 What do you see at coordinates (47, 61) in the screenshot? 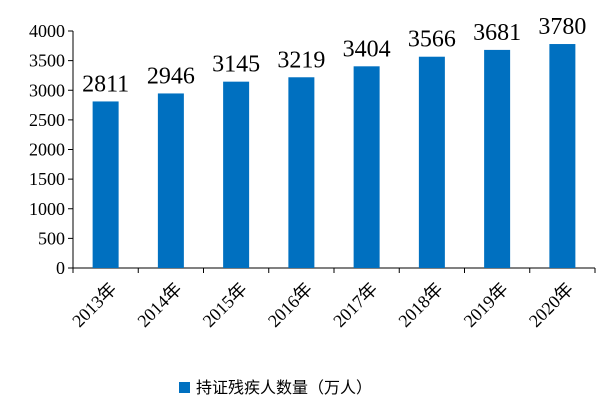
I see `y-tick-label: 3500` at bounding box center [47, 61].